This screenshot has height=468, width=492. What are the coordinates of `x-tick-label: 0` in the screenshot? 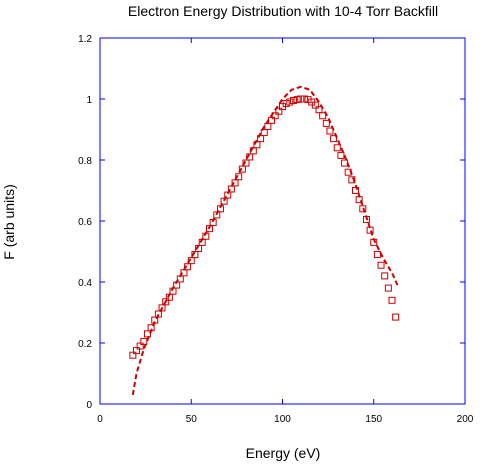 It's located at (100, 419).